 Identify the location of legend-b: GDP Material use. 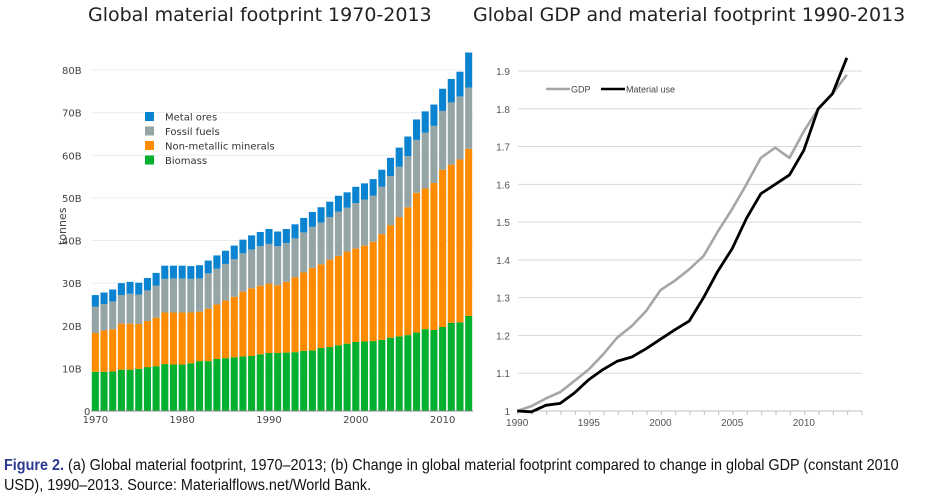
(610, 90).